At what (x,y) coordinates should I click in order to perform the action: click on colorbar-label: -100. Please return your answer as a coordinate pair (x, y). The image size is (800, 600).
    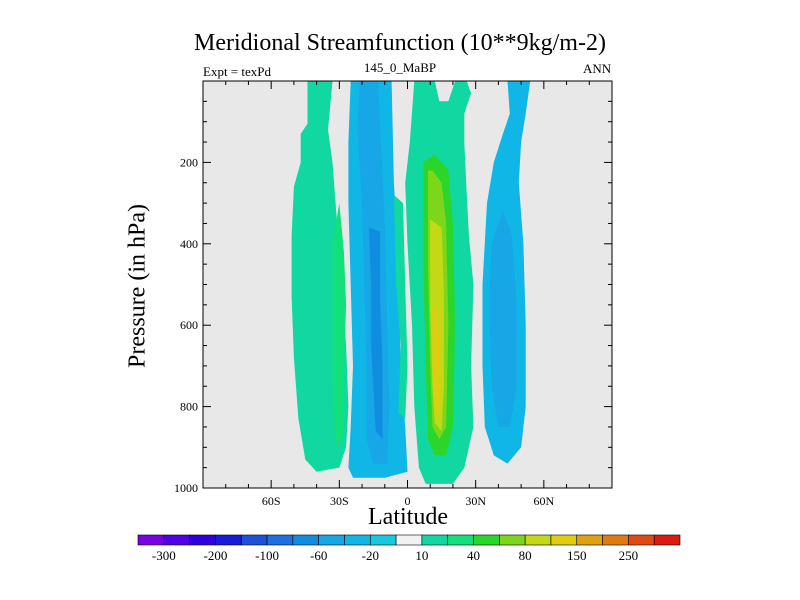
    Looking at the image, I should click on (267, 555).